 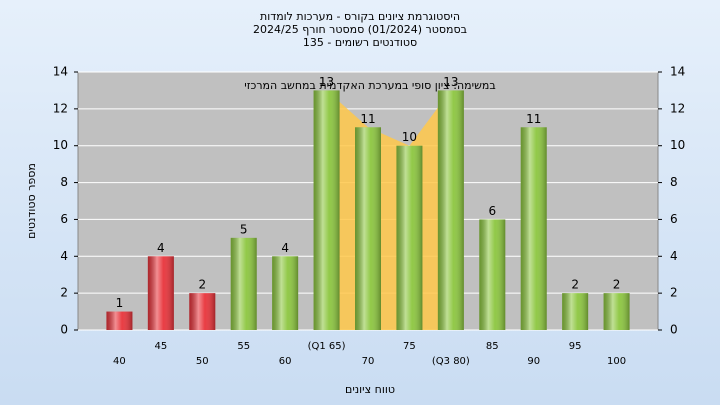 What do you see at coordinates (360, 29) in the screenshot?
I see `chart-subtitle: בסמסטר (01/2024) סמסטר חורף 2024/25` at bounding box center [360, 29].